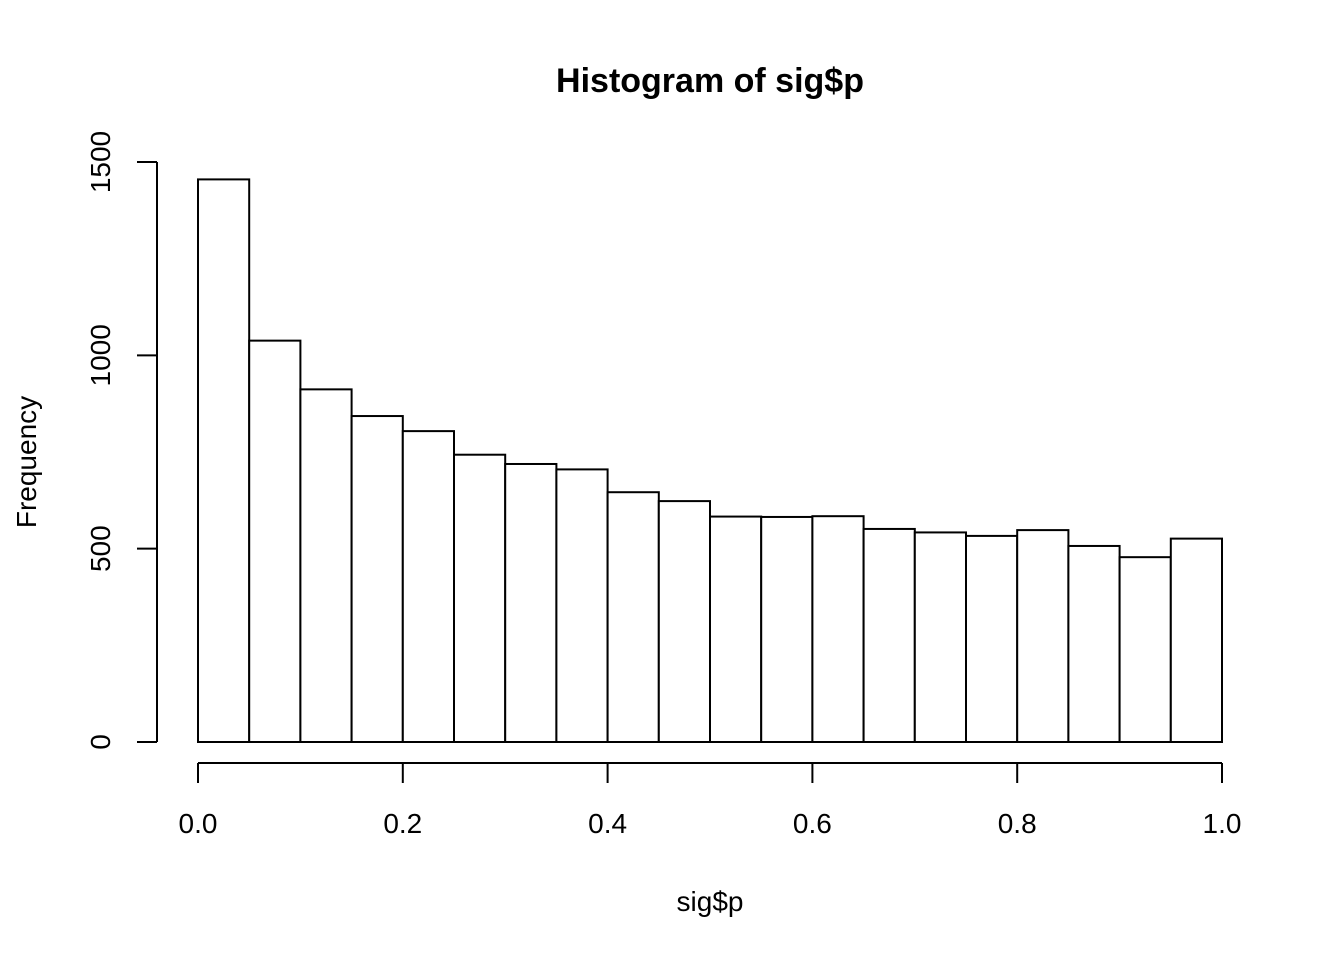 This screenshot has height=960, width=1344. I want to click on y-tick-label: 1500, so click(100, 162).